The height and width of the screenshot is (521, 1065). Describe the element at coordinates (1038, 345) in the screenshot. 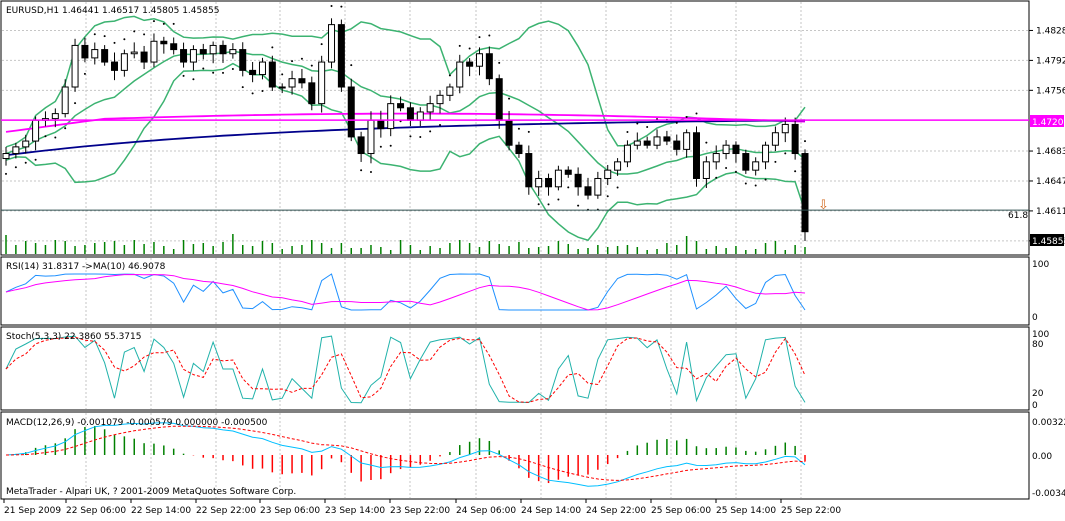

I see `stoch-level-80: 80` at that location.